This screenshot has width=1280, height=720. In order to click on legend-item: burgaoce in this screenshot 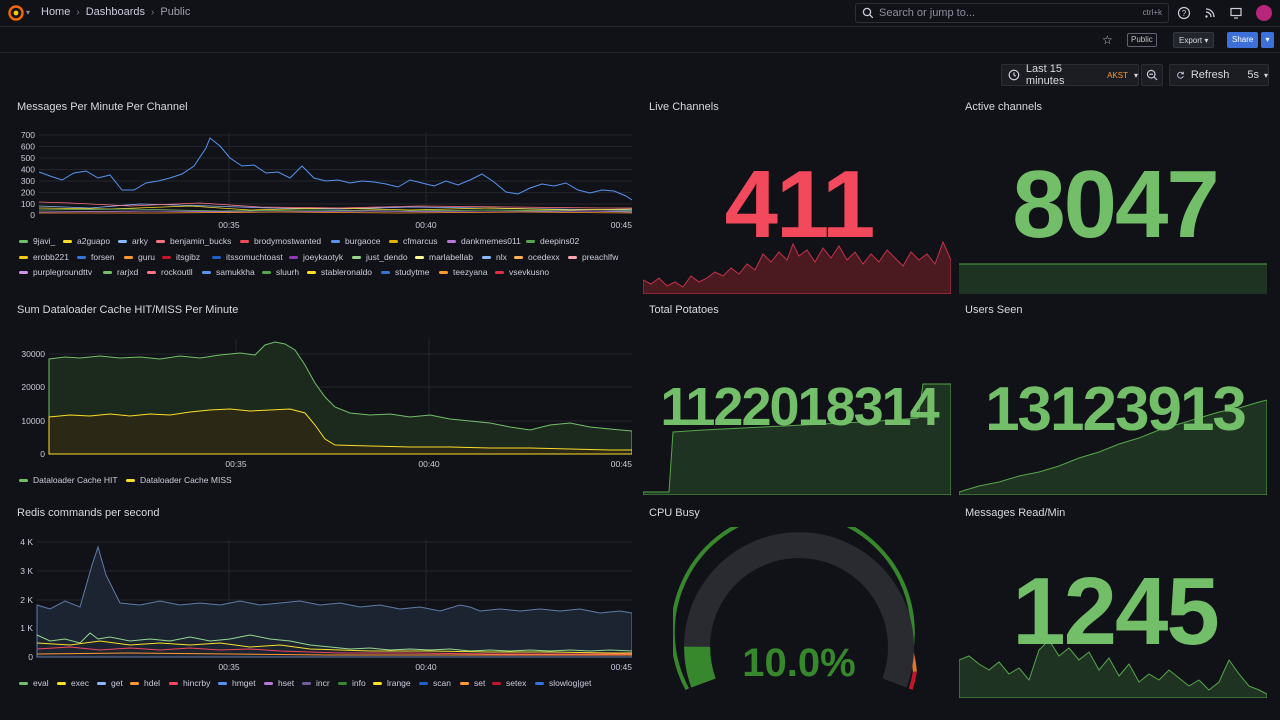, I will do `click(355, 241)`.